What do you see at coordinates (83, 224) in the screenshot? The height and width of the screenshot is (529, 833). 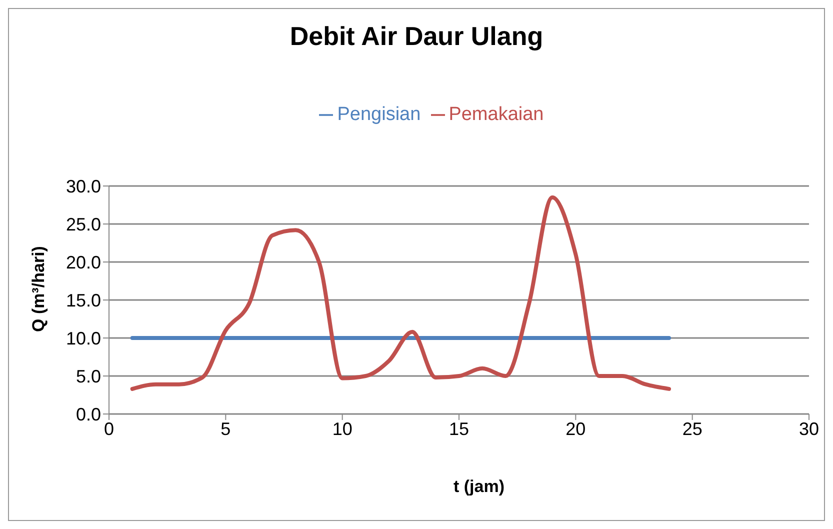 I see `y-tick-label: 25.0` at bounding box center [83, 224].